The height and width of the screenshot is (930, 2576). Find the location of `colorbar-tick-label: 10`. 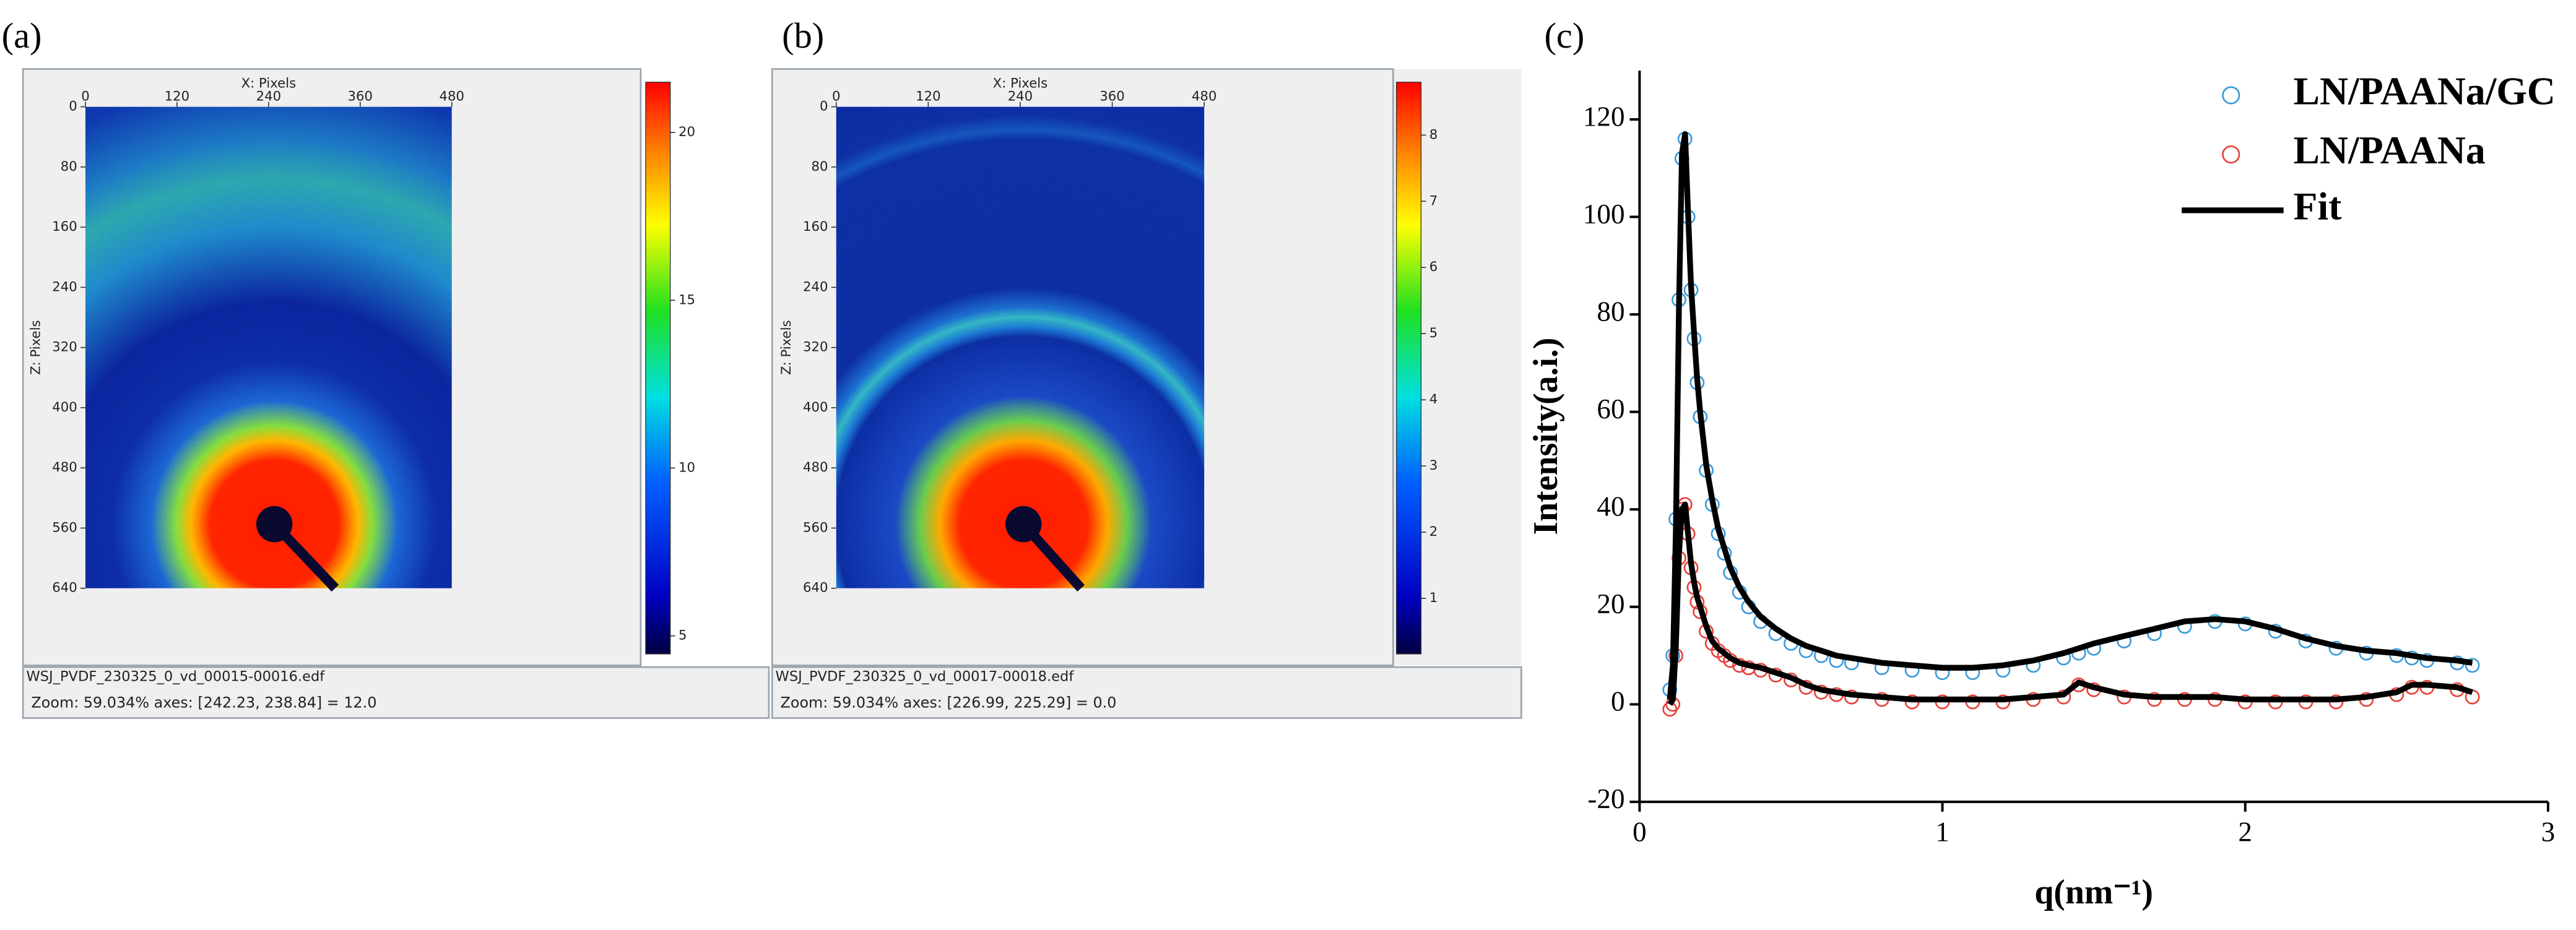

colorbar-tick-label: 10 is located at coordinates (687, 468).